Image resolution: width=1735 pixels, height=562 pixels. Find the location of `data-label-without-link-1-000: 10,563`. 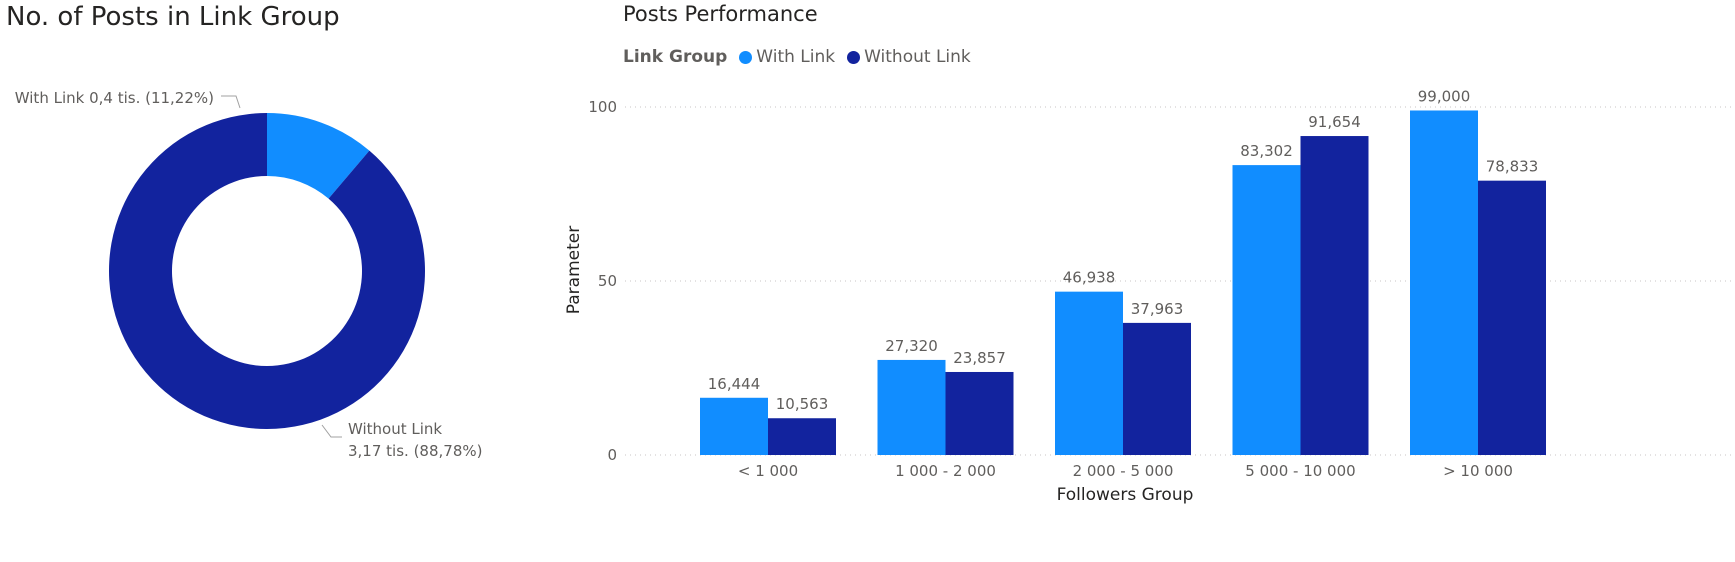

data-label-without-link-1-000: 10,563 is located at coordinates (802, 404).